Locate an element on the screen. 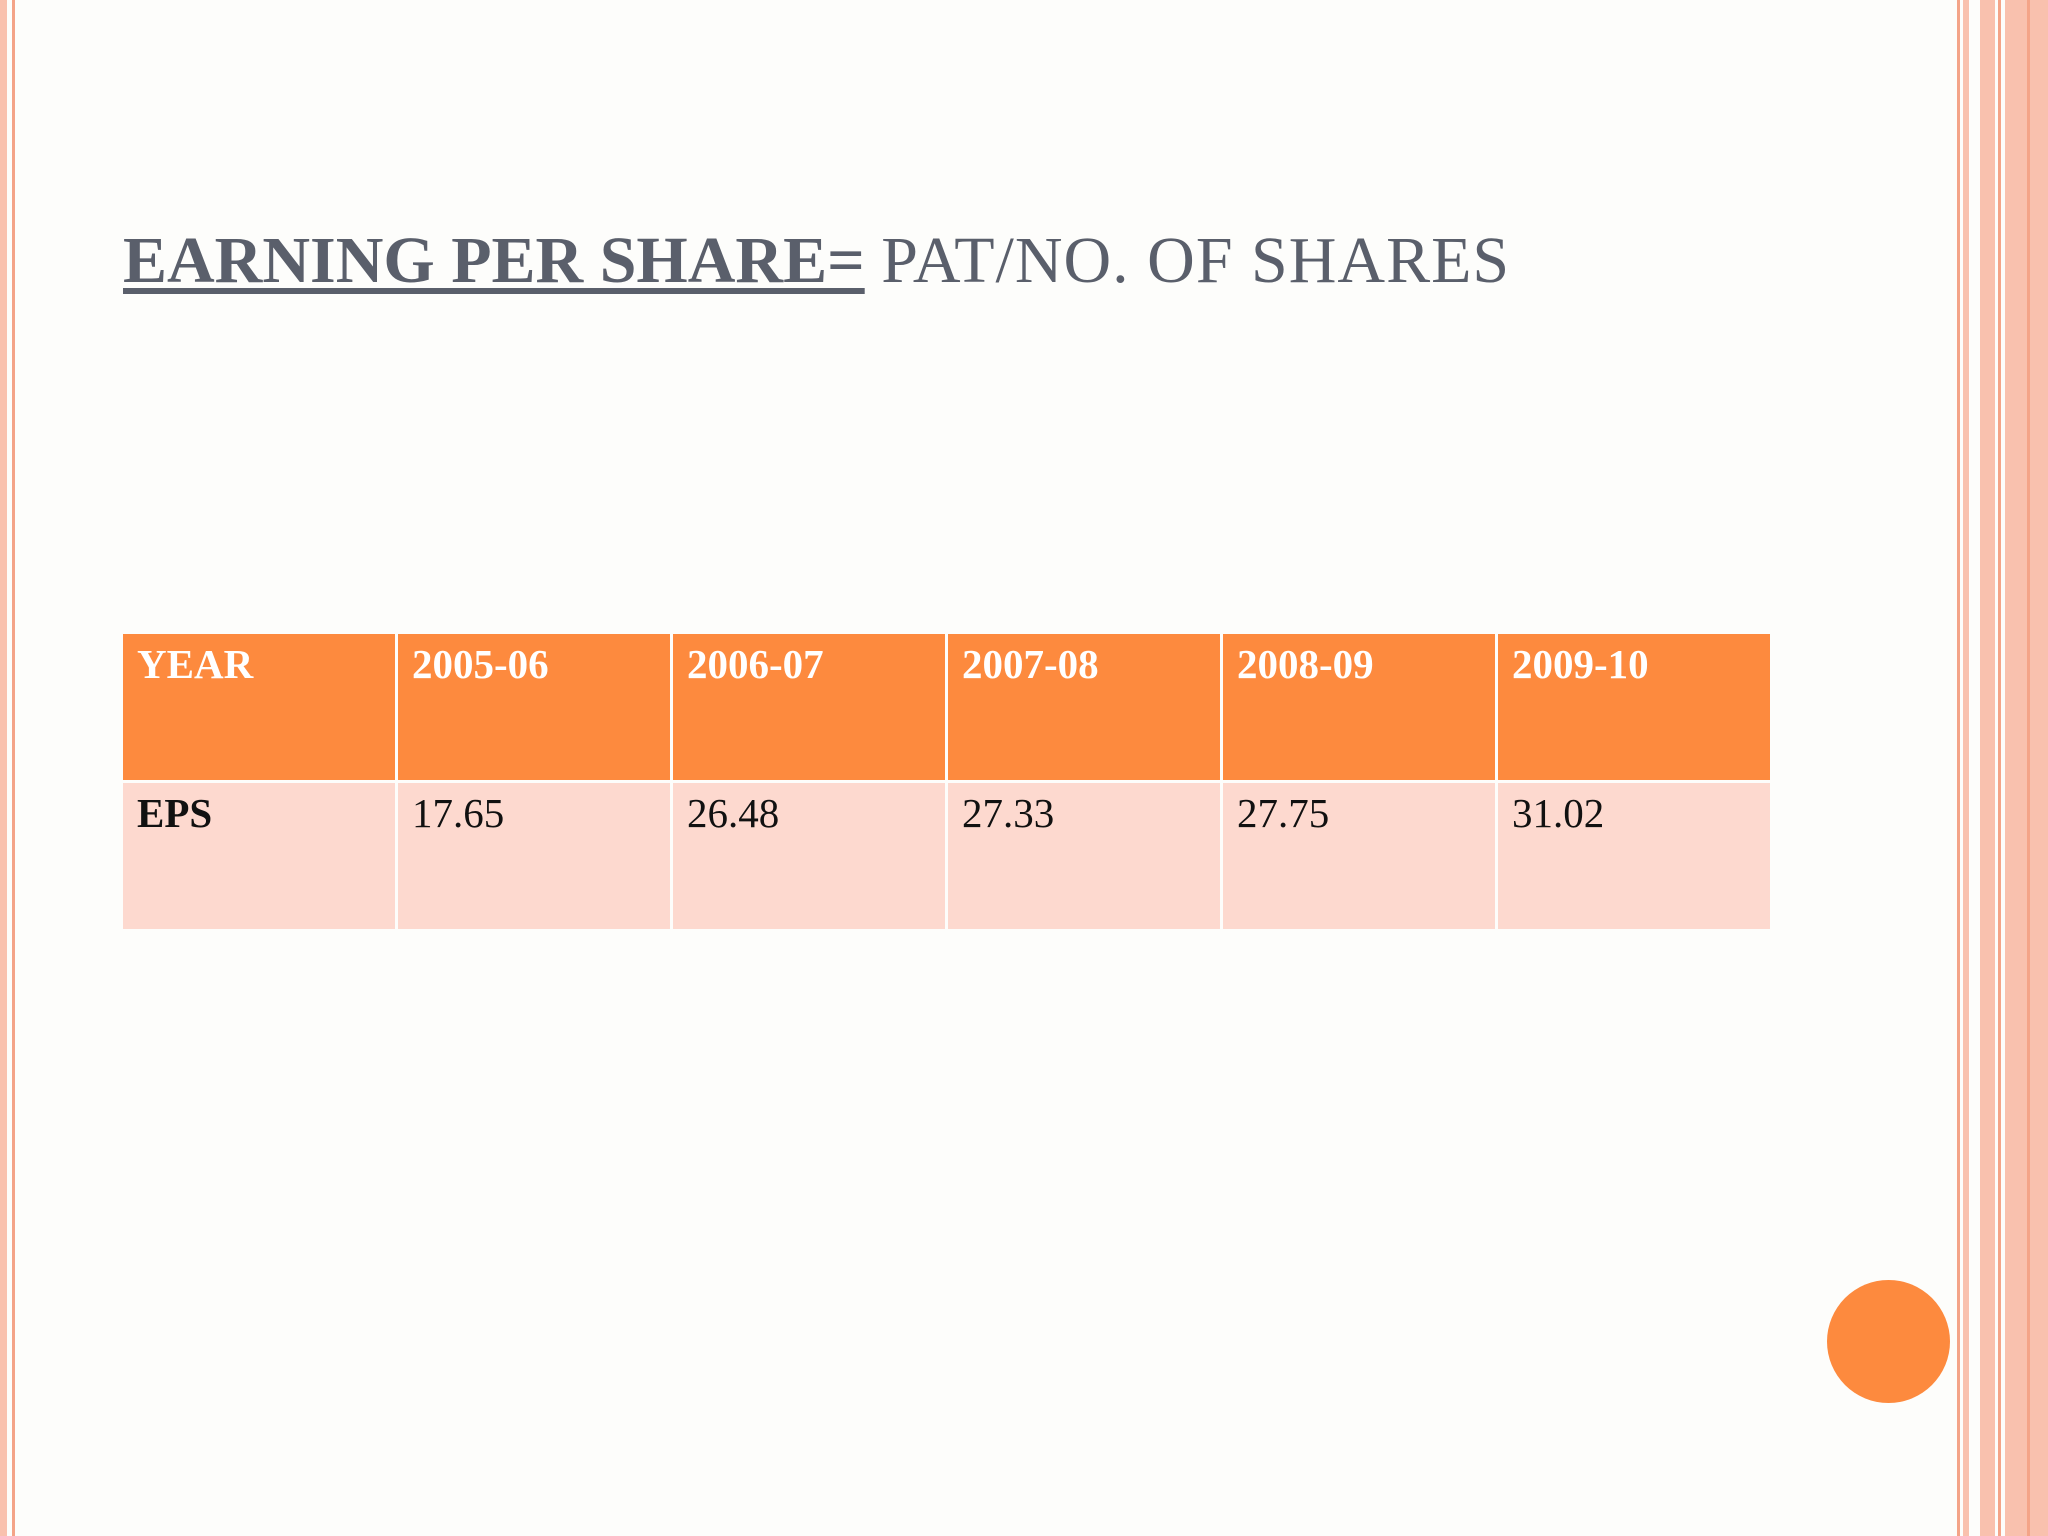 The image size is (2048, 1536). table-row-eps: EPS 17.65 26.48 27.33 27.75 31.02 is located at coordinates (946, 856).